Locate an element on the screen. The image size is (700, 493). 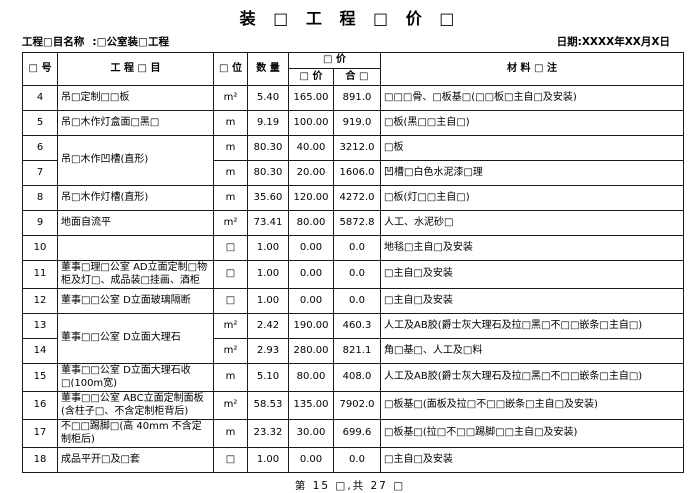
row-unit-price: 135.00 is located at coordinates (311, 405).